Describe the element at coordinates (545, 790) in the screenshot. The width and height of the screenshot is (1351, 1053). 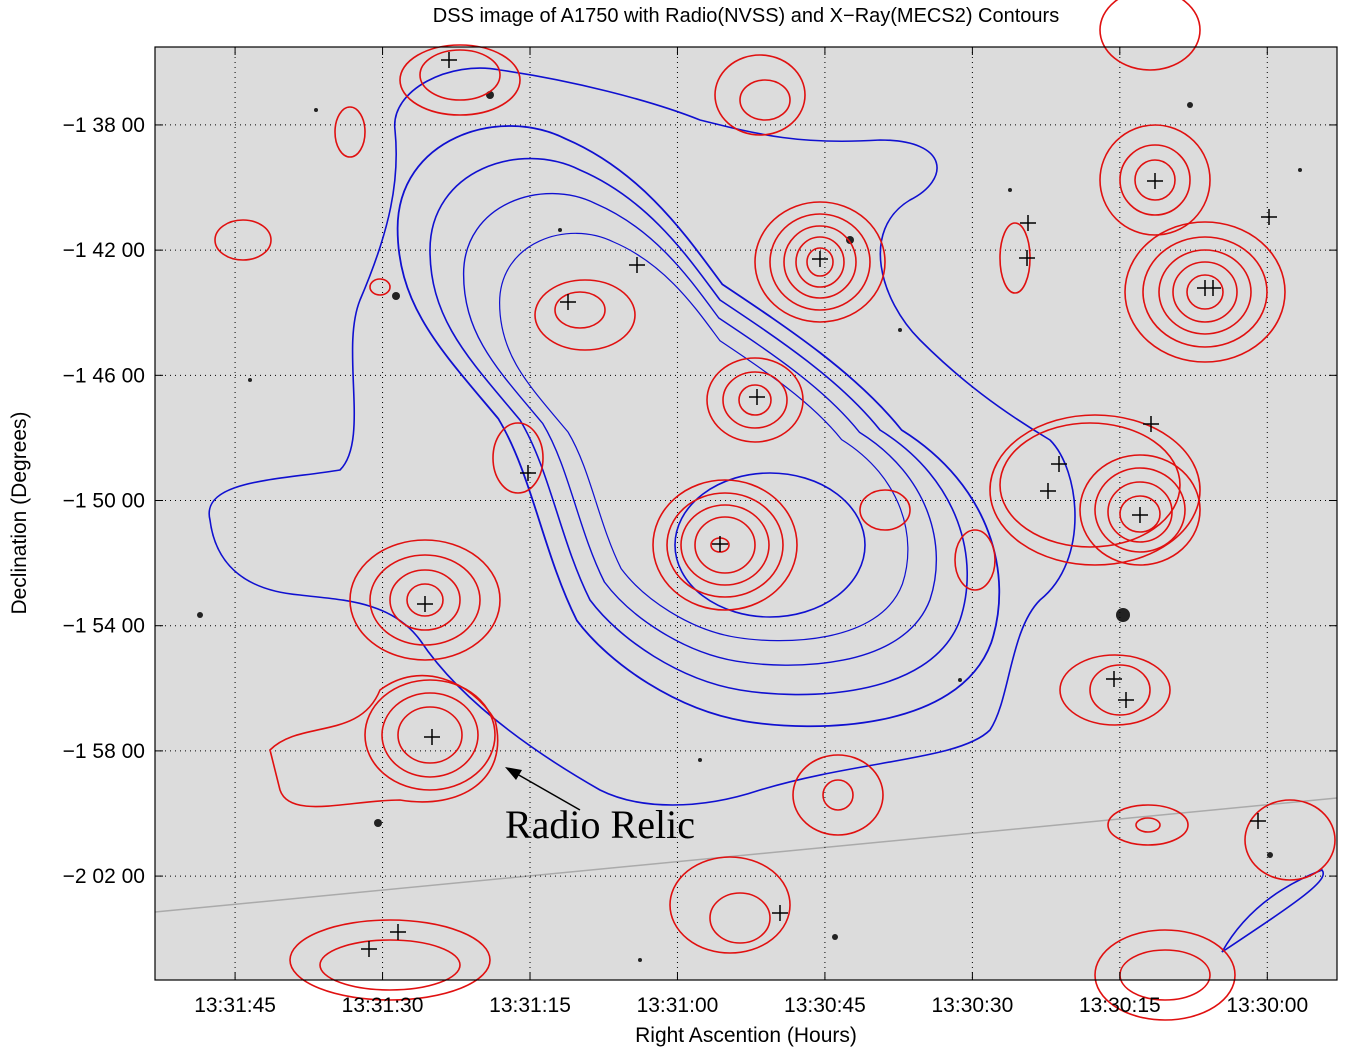
I see `annotation-arrow` at that location.